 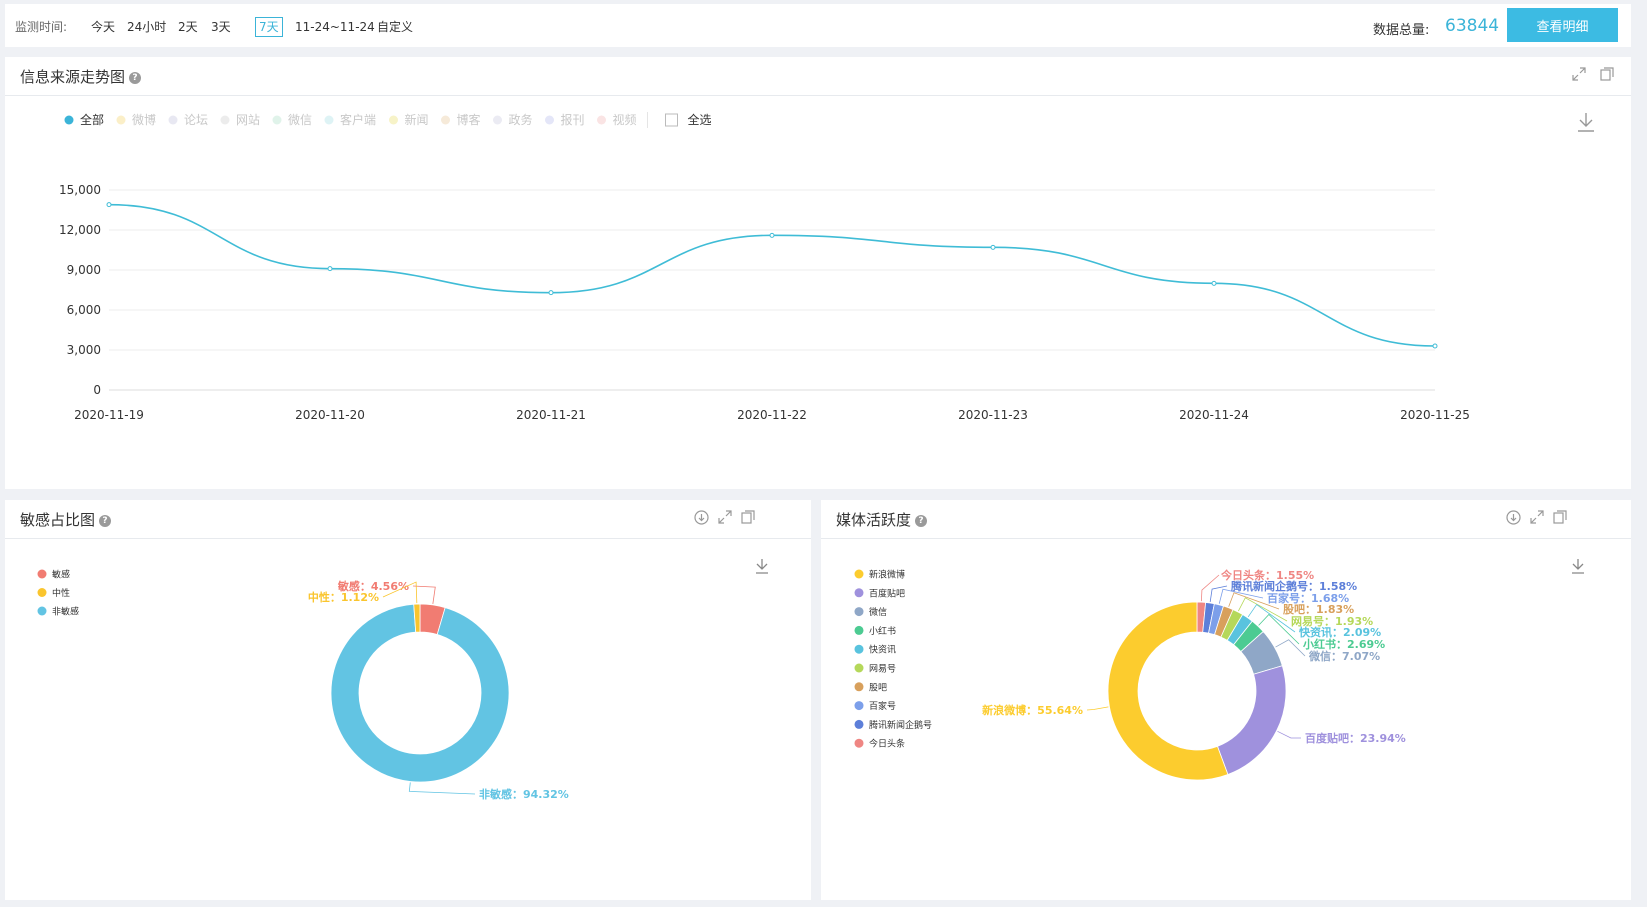 What do you see at coordinates (900, 725) in the screenshot?
I see `legend-label: 腾讯新闻企鹅号` at bounding box center [900, 725].